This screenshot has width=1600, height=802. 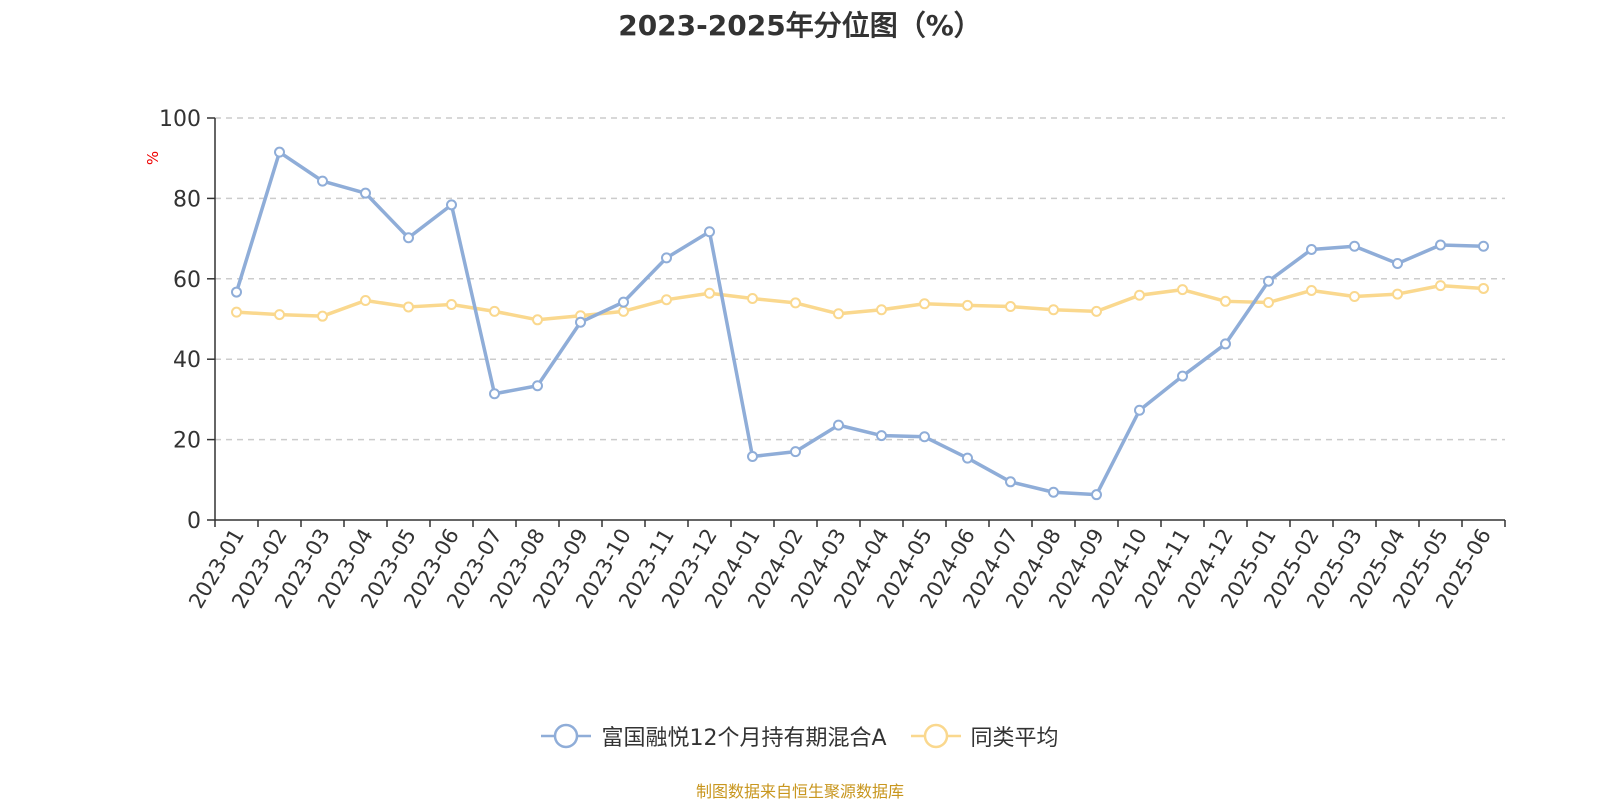 I want to click on legend-label-series-1: 富国融悦12个月持有期混合A, so click(x=744, y=738).